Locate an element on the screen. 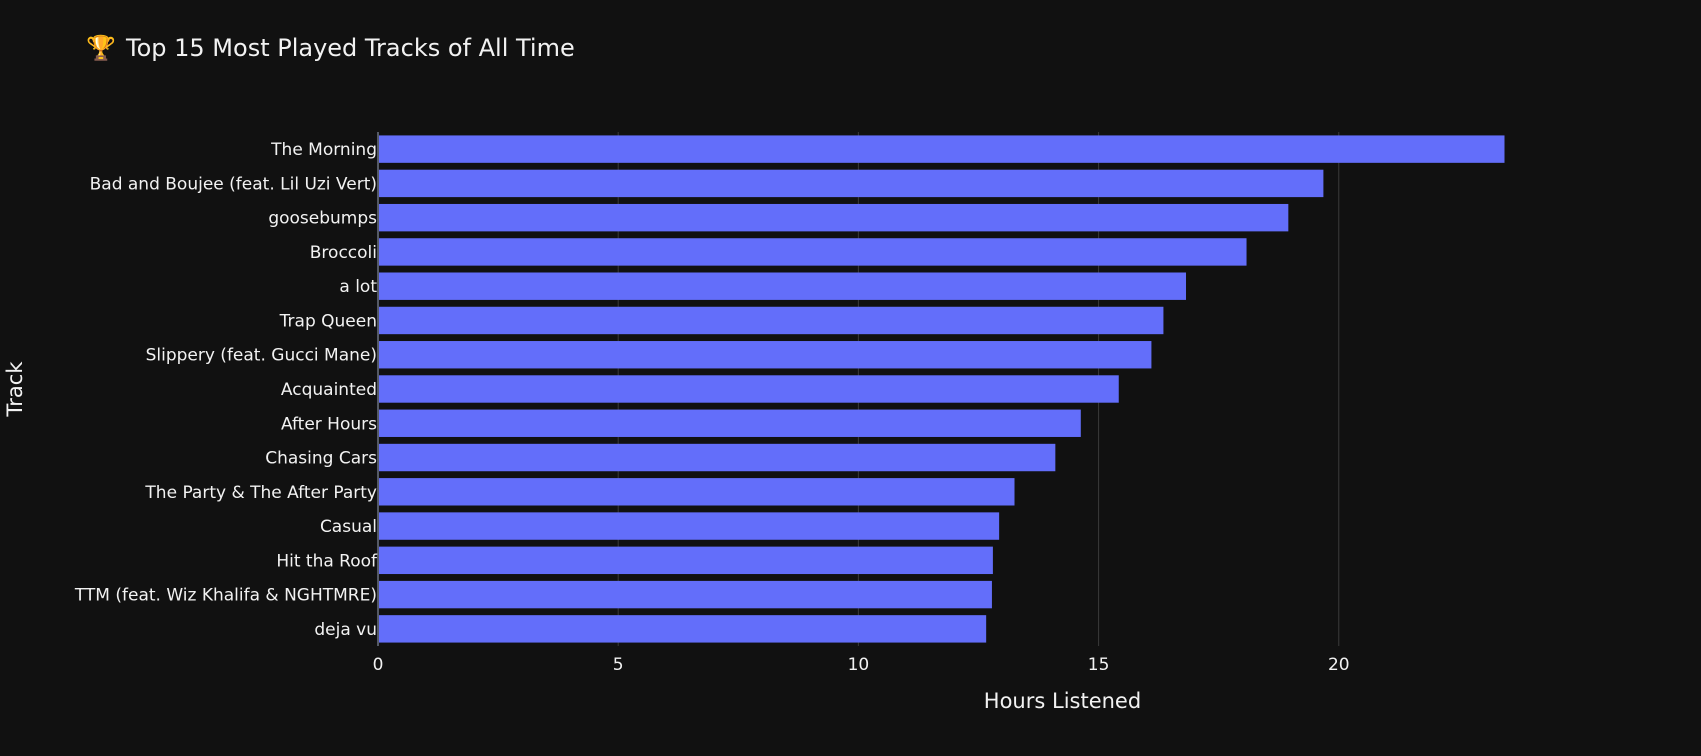  x-tick-label: 0 is located at coordinates (378, 665).